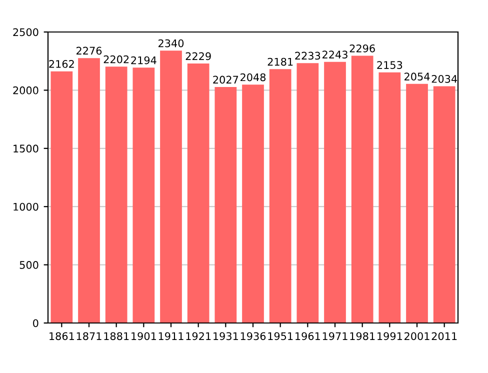 The width and height of the screenshot is (488, 373). Describe the element at coordinates (445, 78) in the screenshot. I see `data-label: 2034` at that location.